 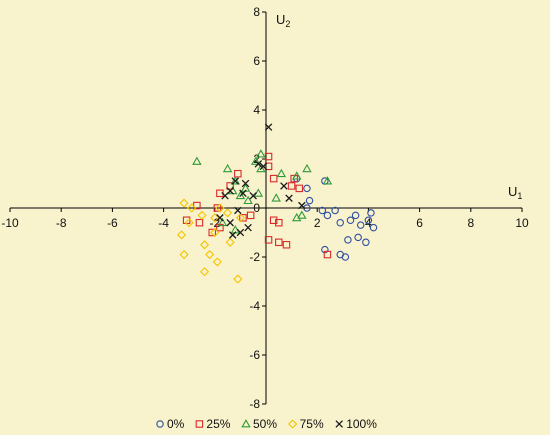 What do you see at coordinates (339, 424) in the screenshot?
I see `legend-marker-x` at bounding box center [339, 424].